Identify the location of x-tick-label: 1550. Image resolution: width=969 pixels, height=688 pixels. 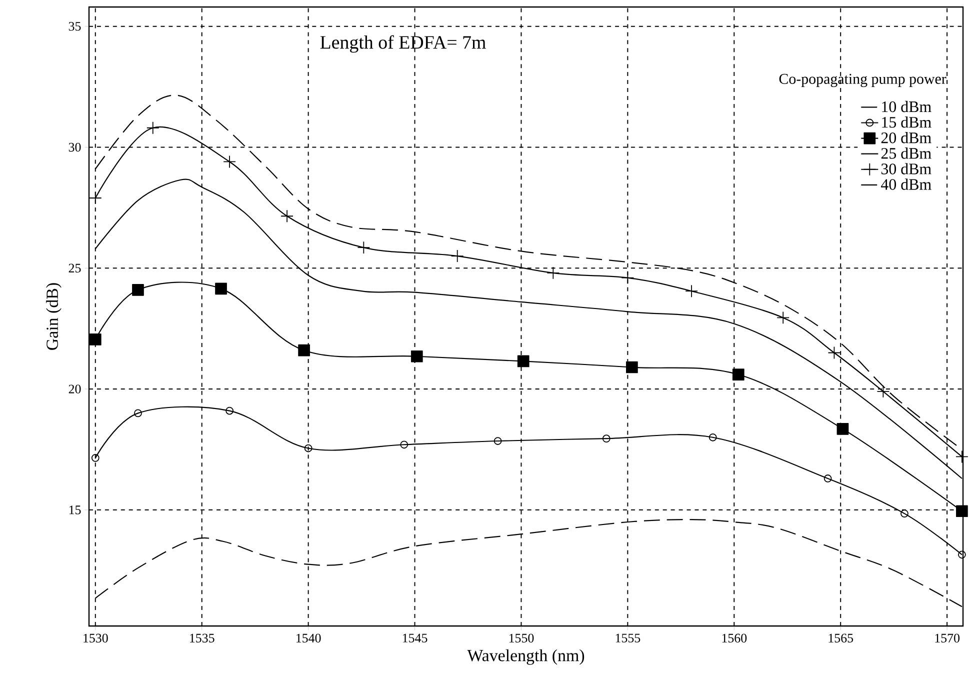
(521, 638).